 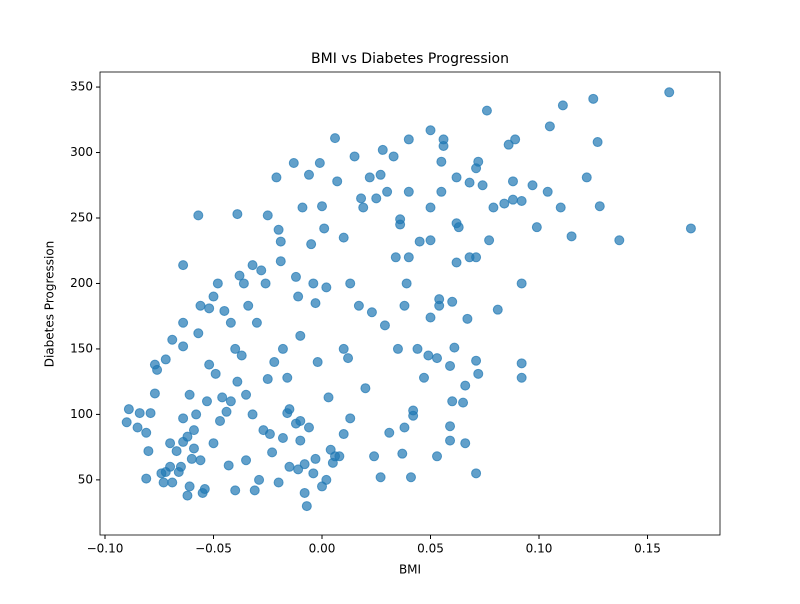 I want to click on x-tick-label: −0.05, so click(x=213, y=549).